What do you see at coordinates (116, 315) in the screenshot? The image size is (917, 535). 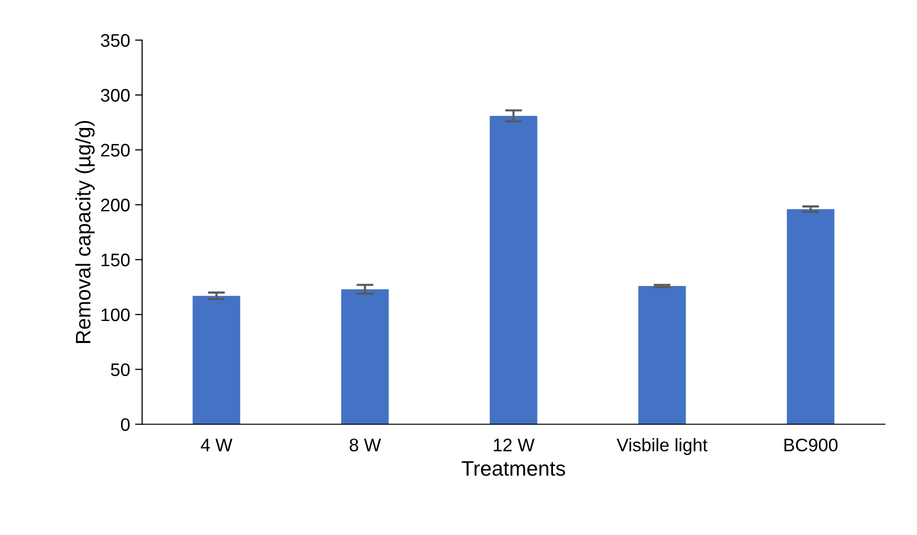 I see `y-tick-label: 100` at bounding box center [116, 315].